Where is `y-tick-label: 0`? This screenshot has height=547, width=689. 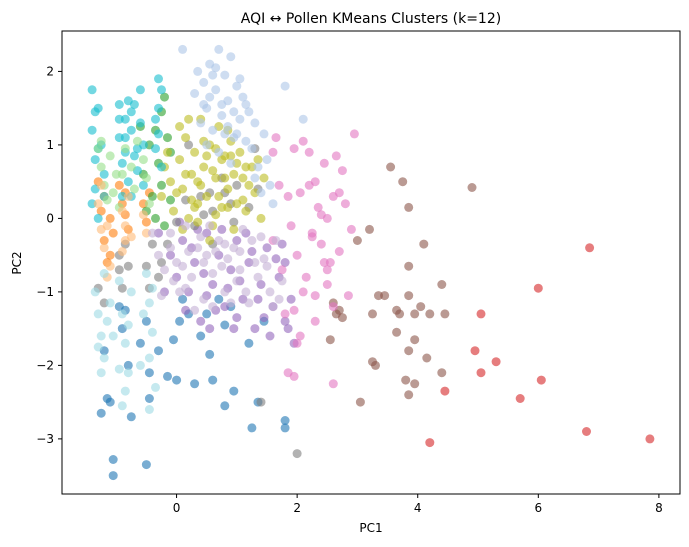 y-tick-label: 0 is located at coordinates (50, 218).